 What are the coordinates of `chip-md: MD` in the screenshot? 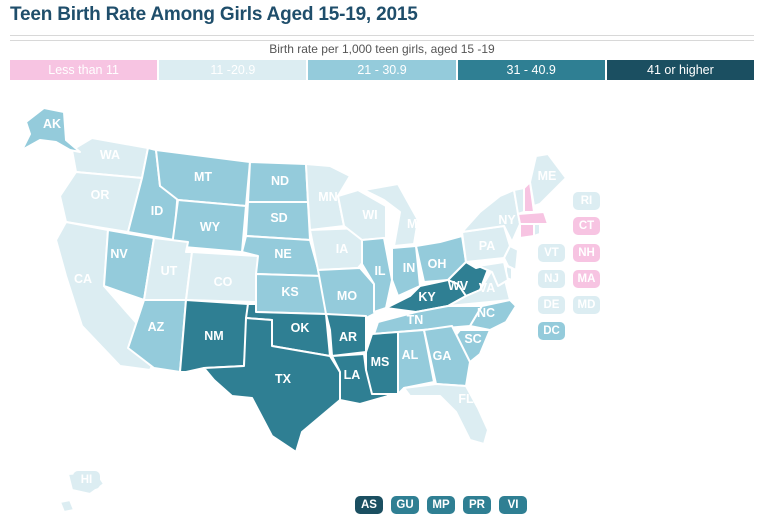 It's located at (586, 305).